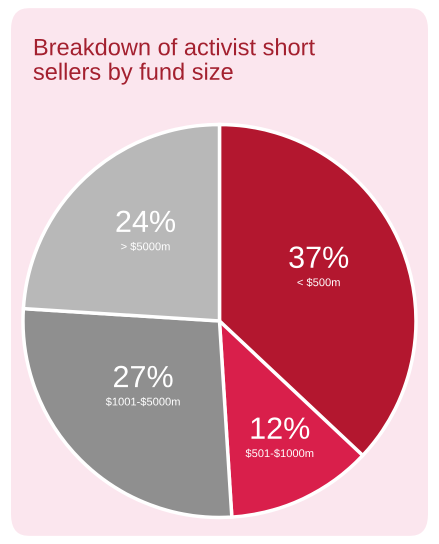 This screenshot has height=544, width=439. Describe the element at coordinates (318, 257) in the screenshot. I see `data-label: 37%` at that location.